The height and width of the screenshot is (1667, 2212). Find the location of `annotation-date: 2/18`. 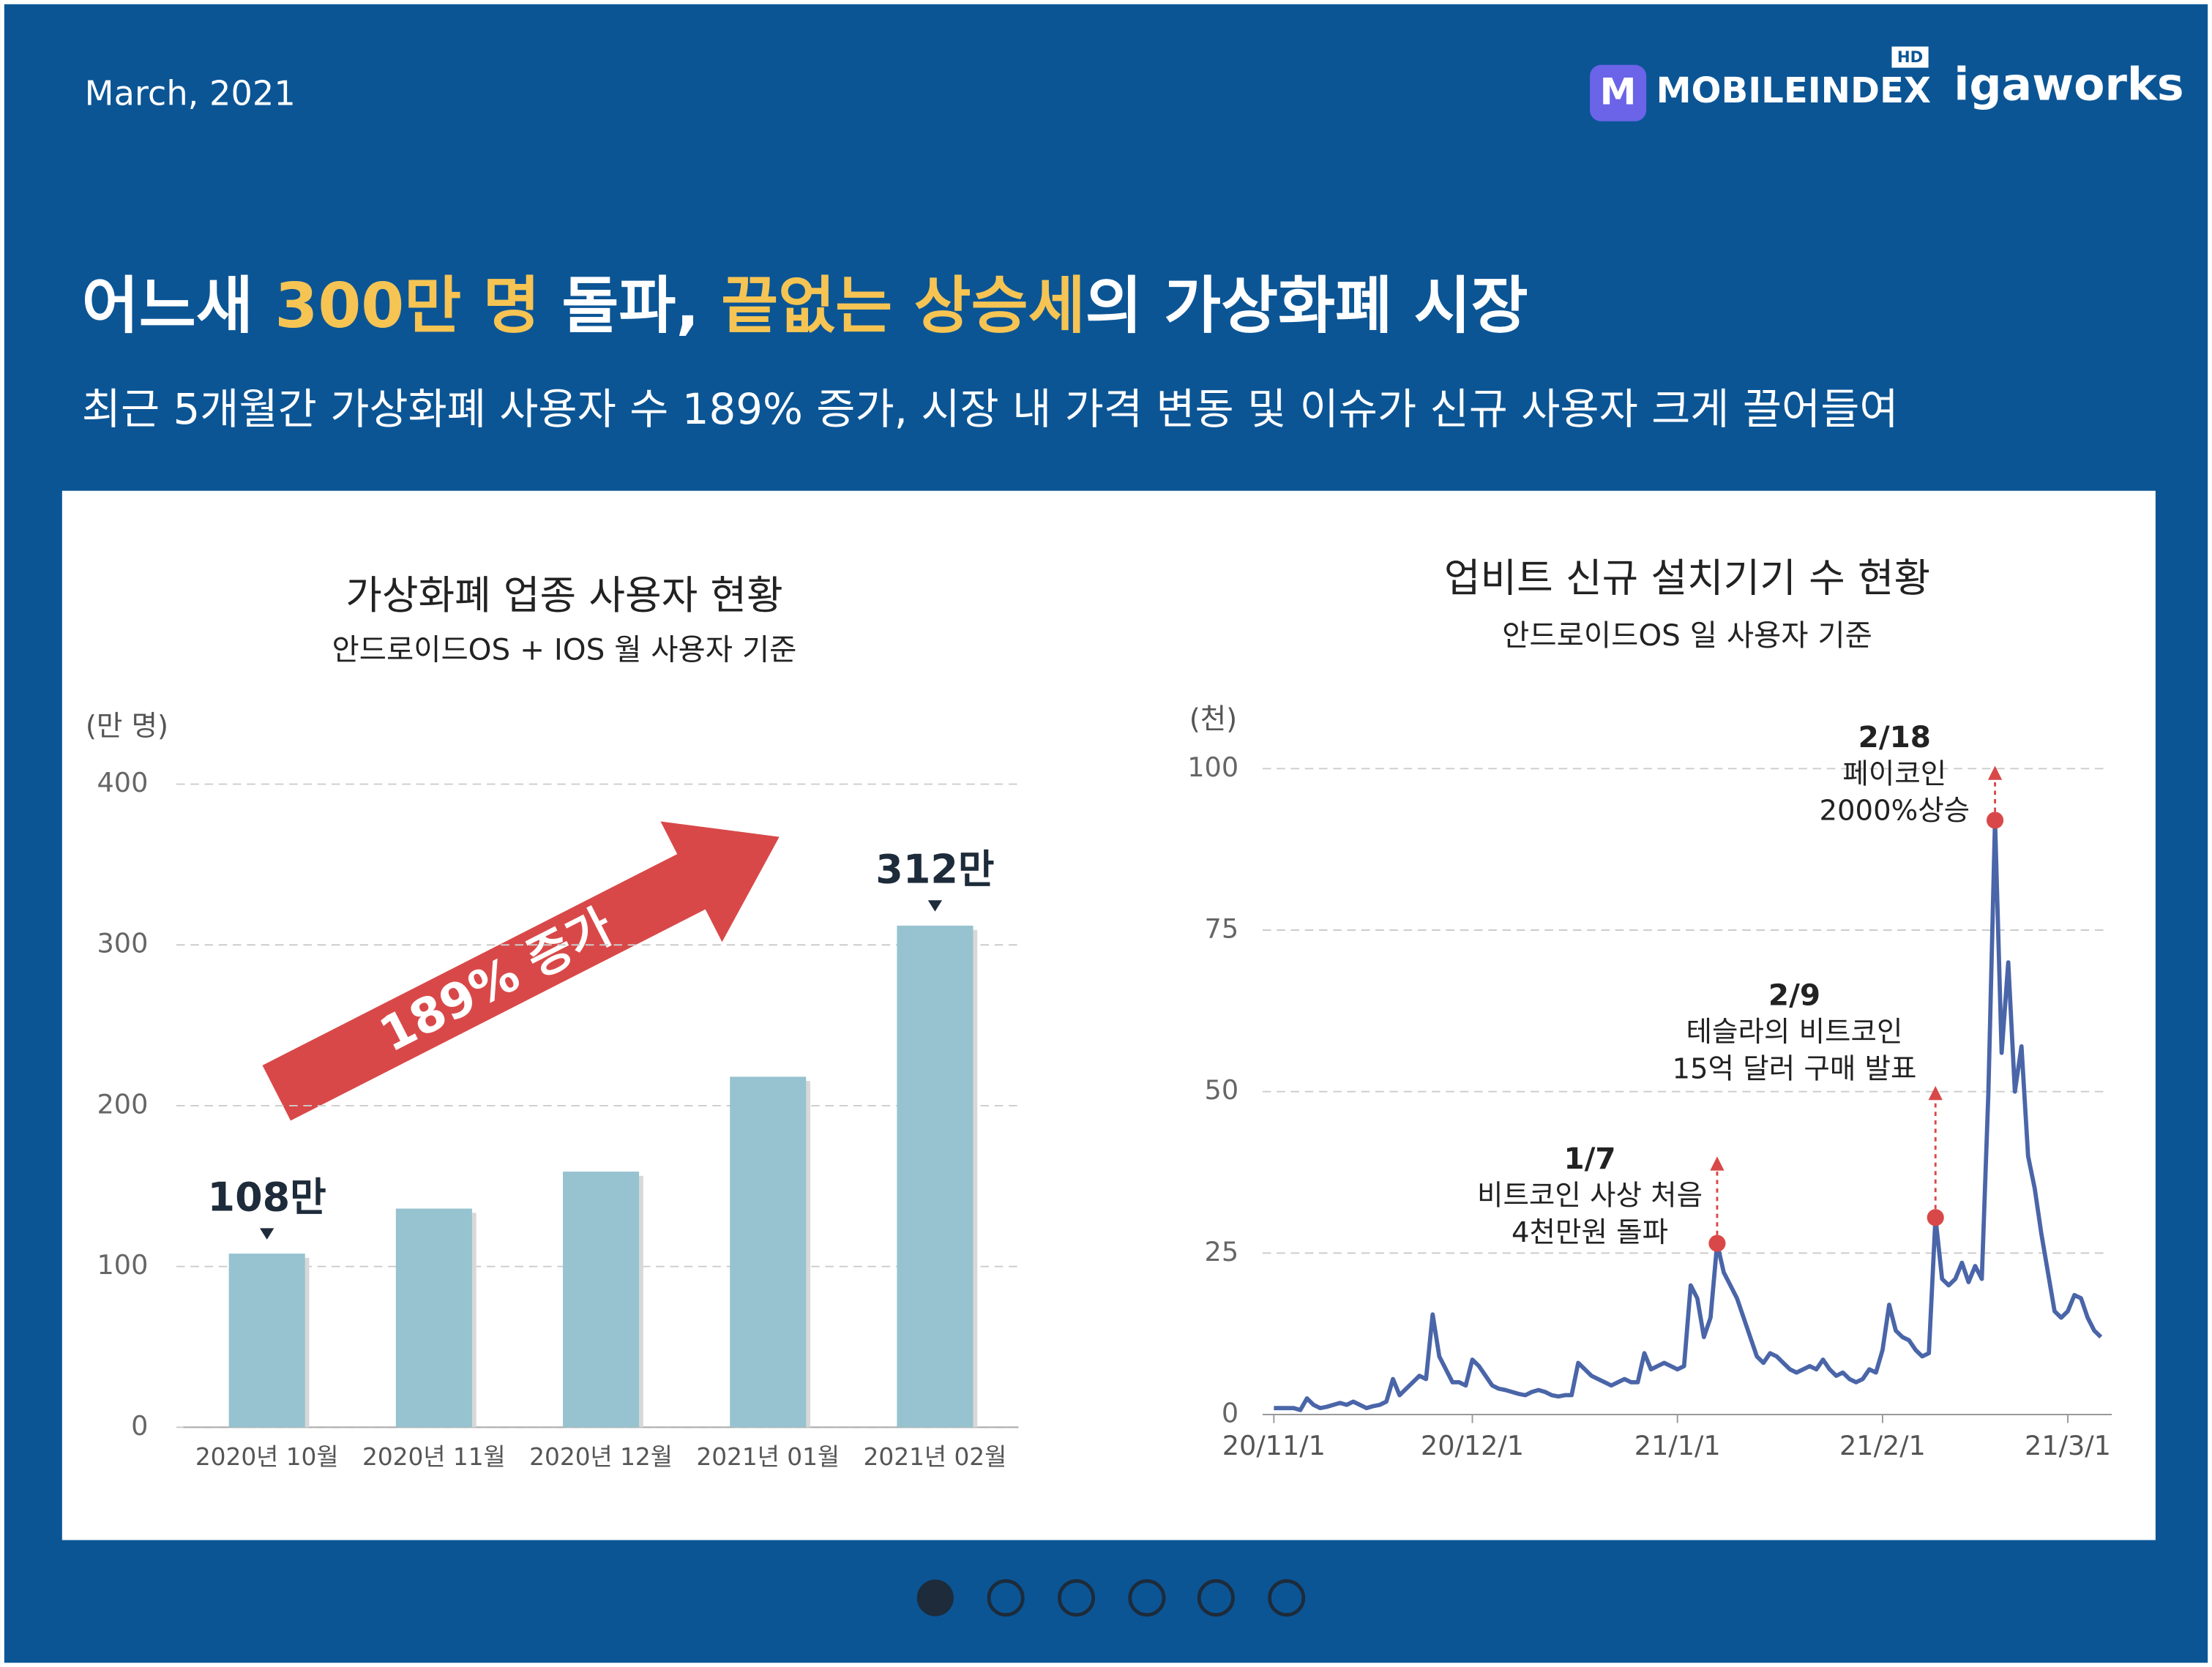

annotation-date: 2/18 is located at coordinates (1895, 736).